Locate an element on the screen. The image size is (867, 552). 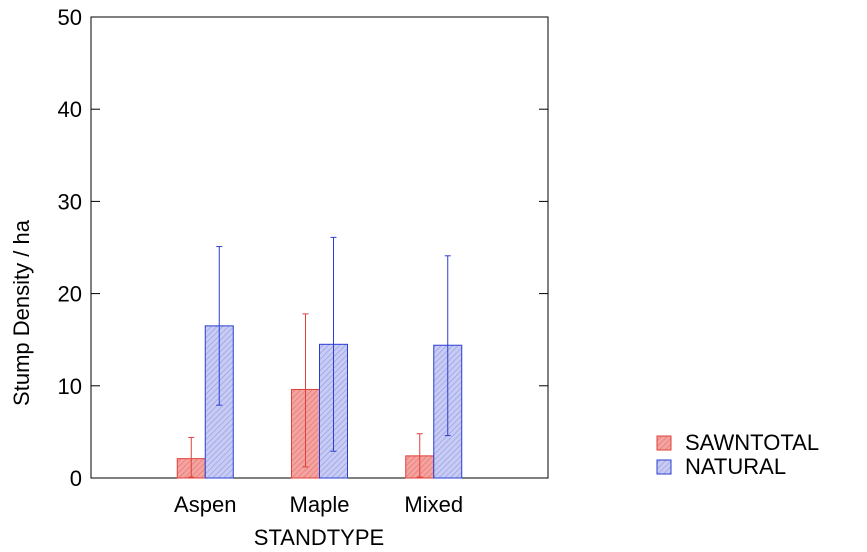
x-tick-label: Maple is located at coordinates (320, 504).